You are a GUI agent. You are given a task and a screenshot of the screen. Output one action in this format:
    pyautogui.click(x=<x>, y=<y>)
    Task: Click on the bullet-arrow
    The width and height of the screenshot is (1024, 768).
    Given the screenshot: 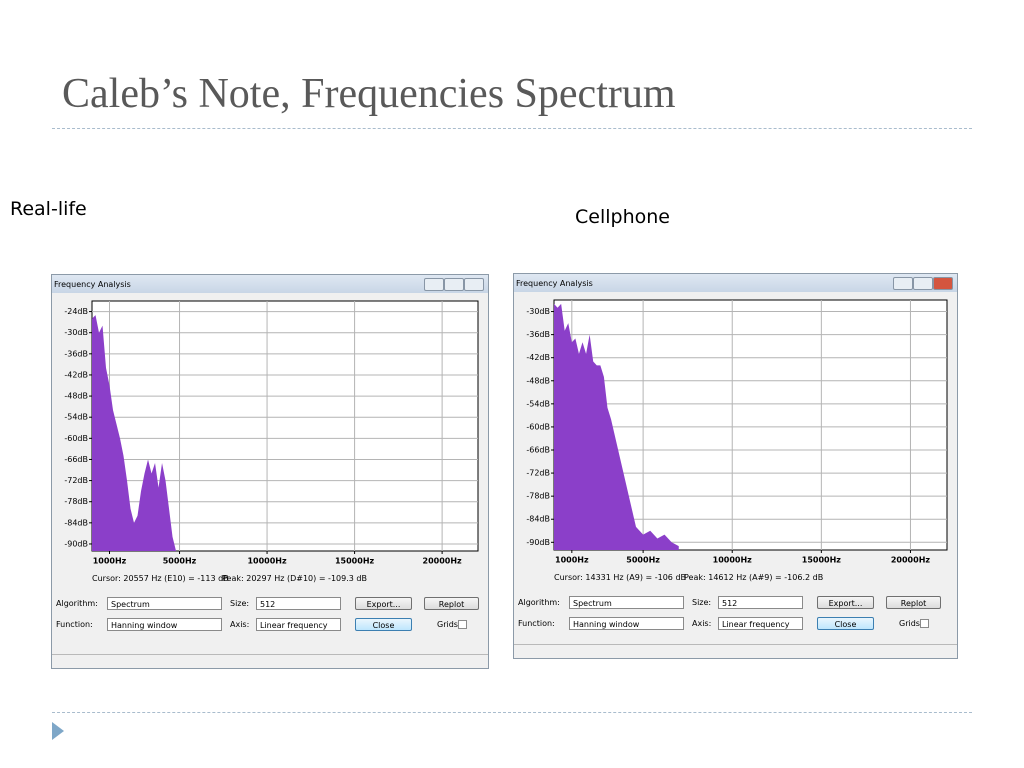 What is the action you would take?
    pyautogui.click(x=58, y=731)
    